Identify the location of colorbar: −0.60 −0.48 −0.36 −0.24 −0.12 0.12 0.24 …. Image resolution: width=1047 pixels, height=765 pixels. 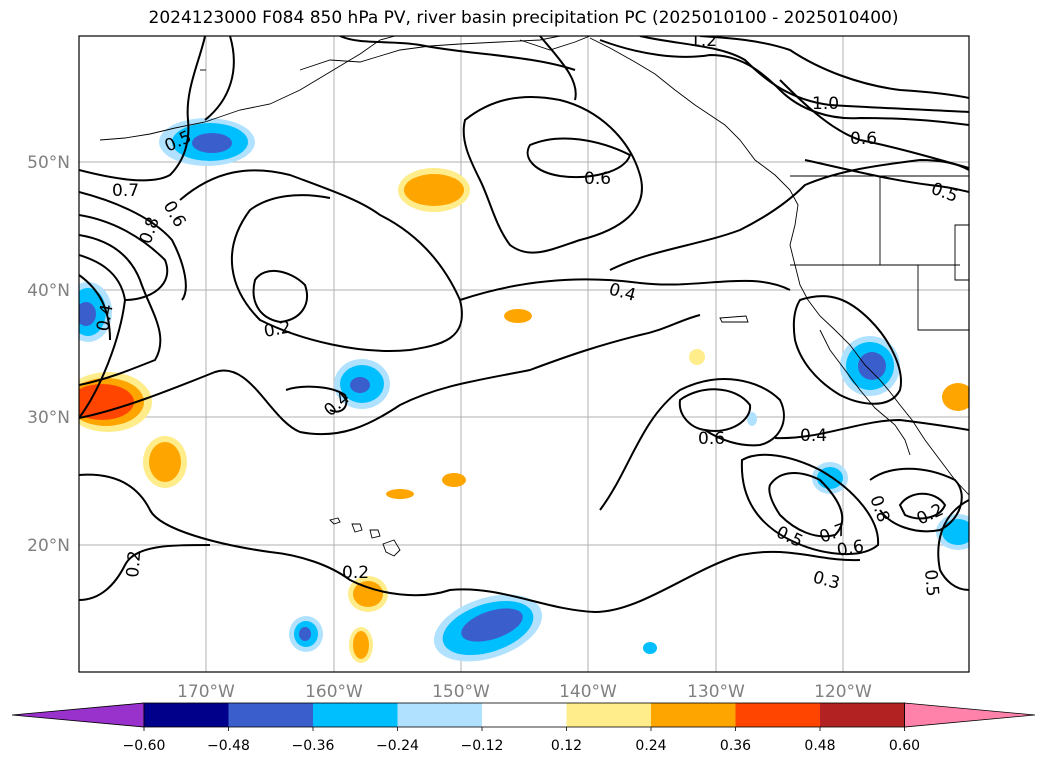
(523, 728).